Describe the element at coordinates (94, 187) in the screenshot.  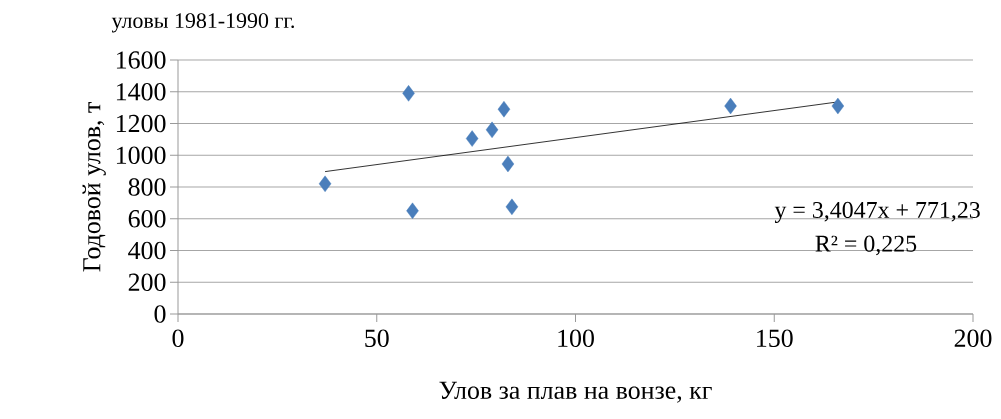
I see `y-axis-title: Годовой улов, т` at that location.